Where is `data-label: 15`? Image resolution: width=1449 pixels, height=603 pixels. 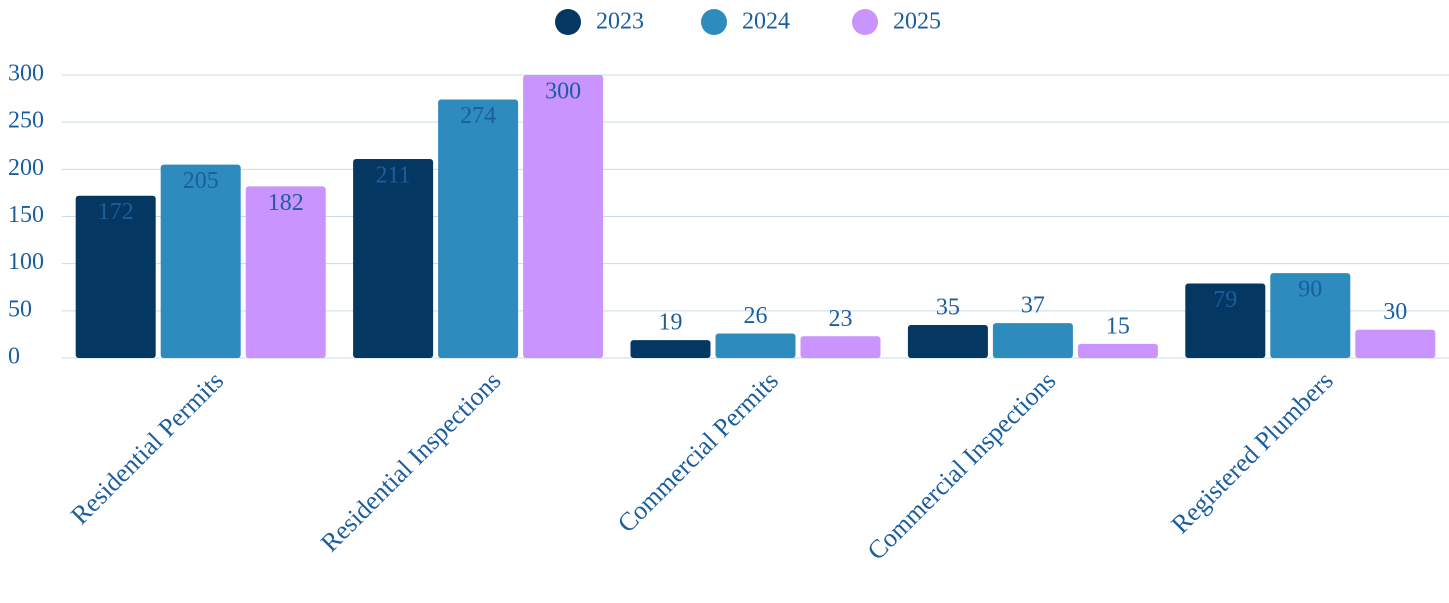 data-label: 15 is located at coordinates (1118, 326).